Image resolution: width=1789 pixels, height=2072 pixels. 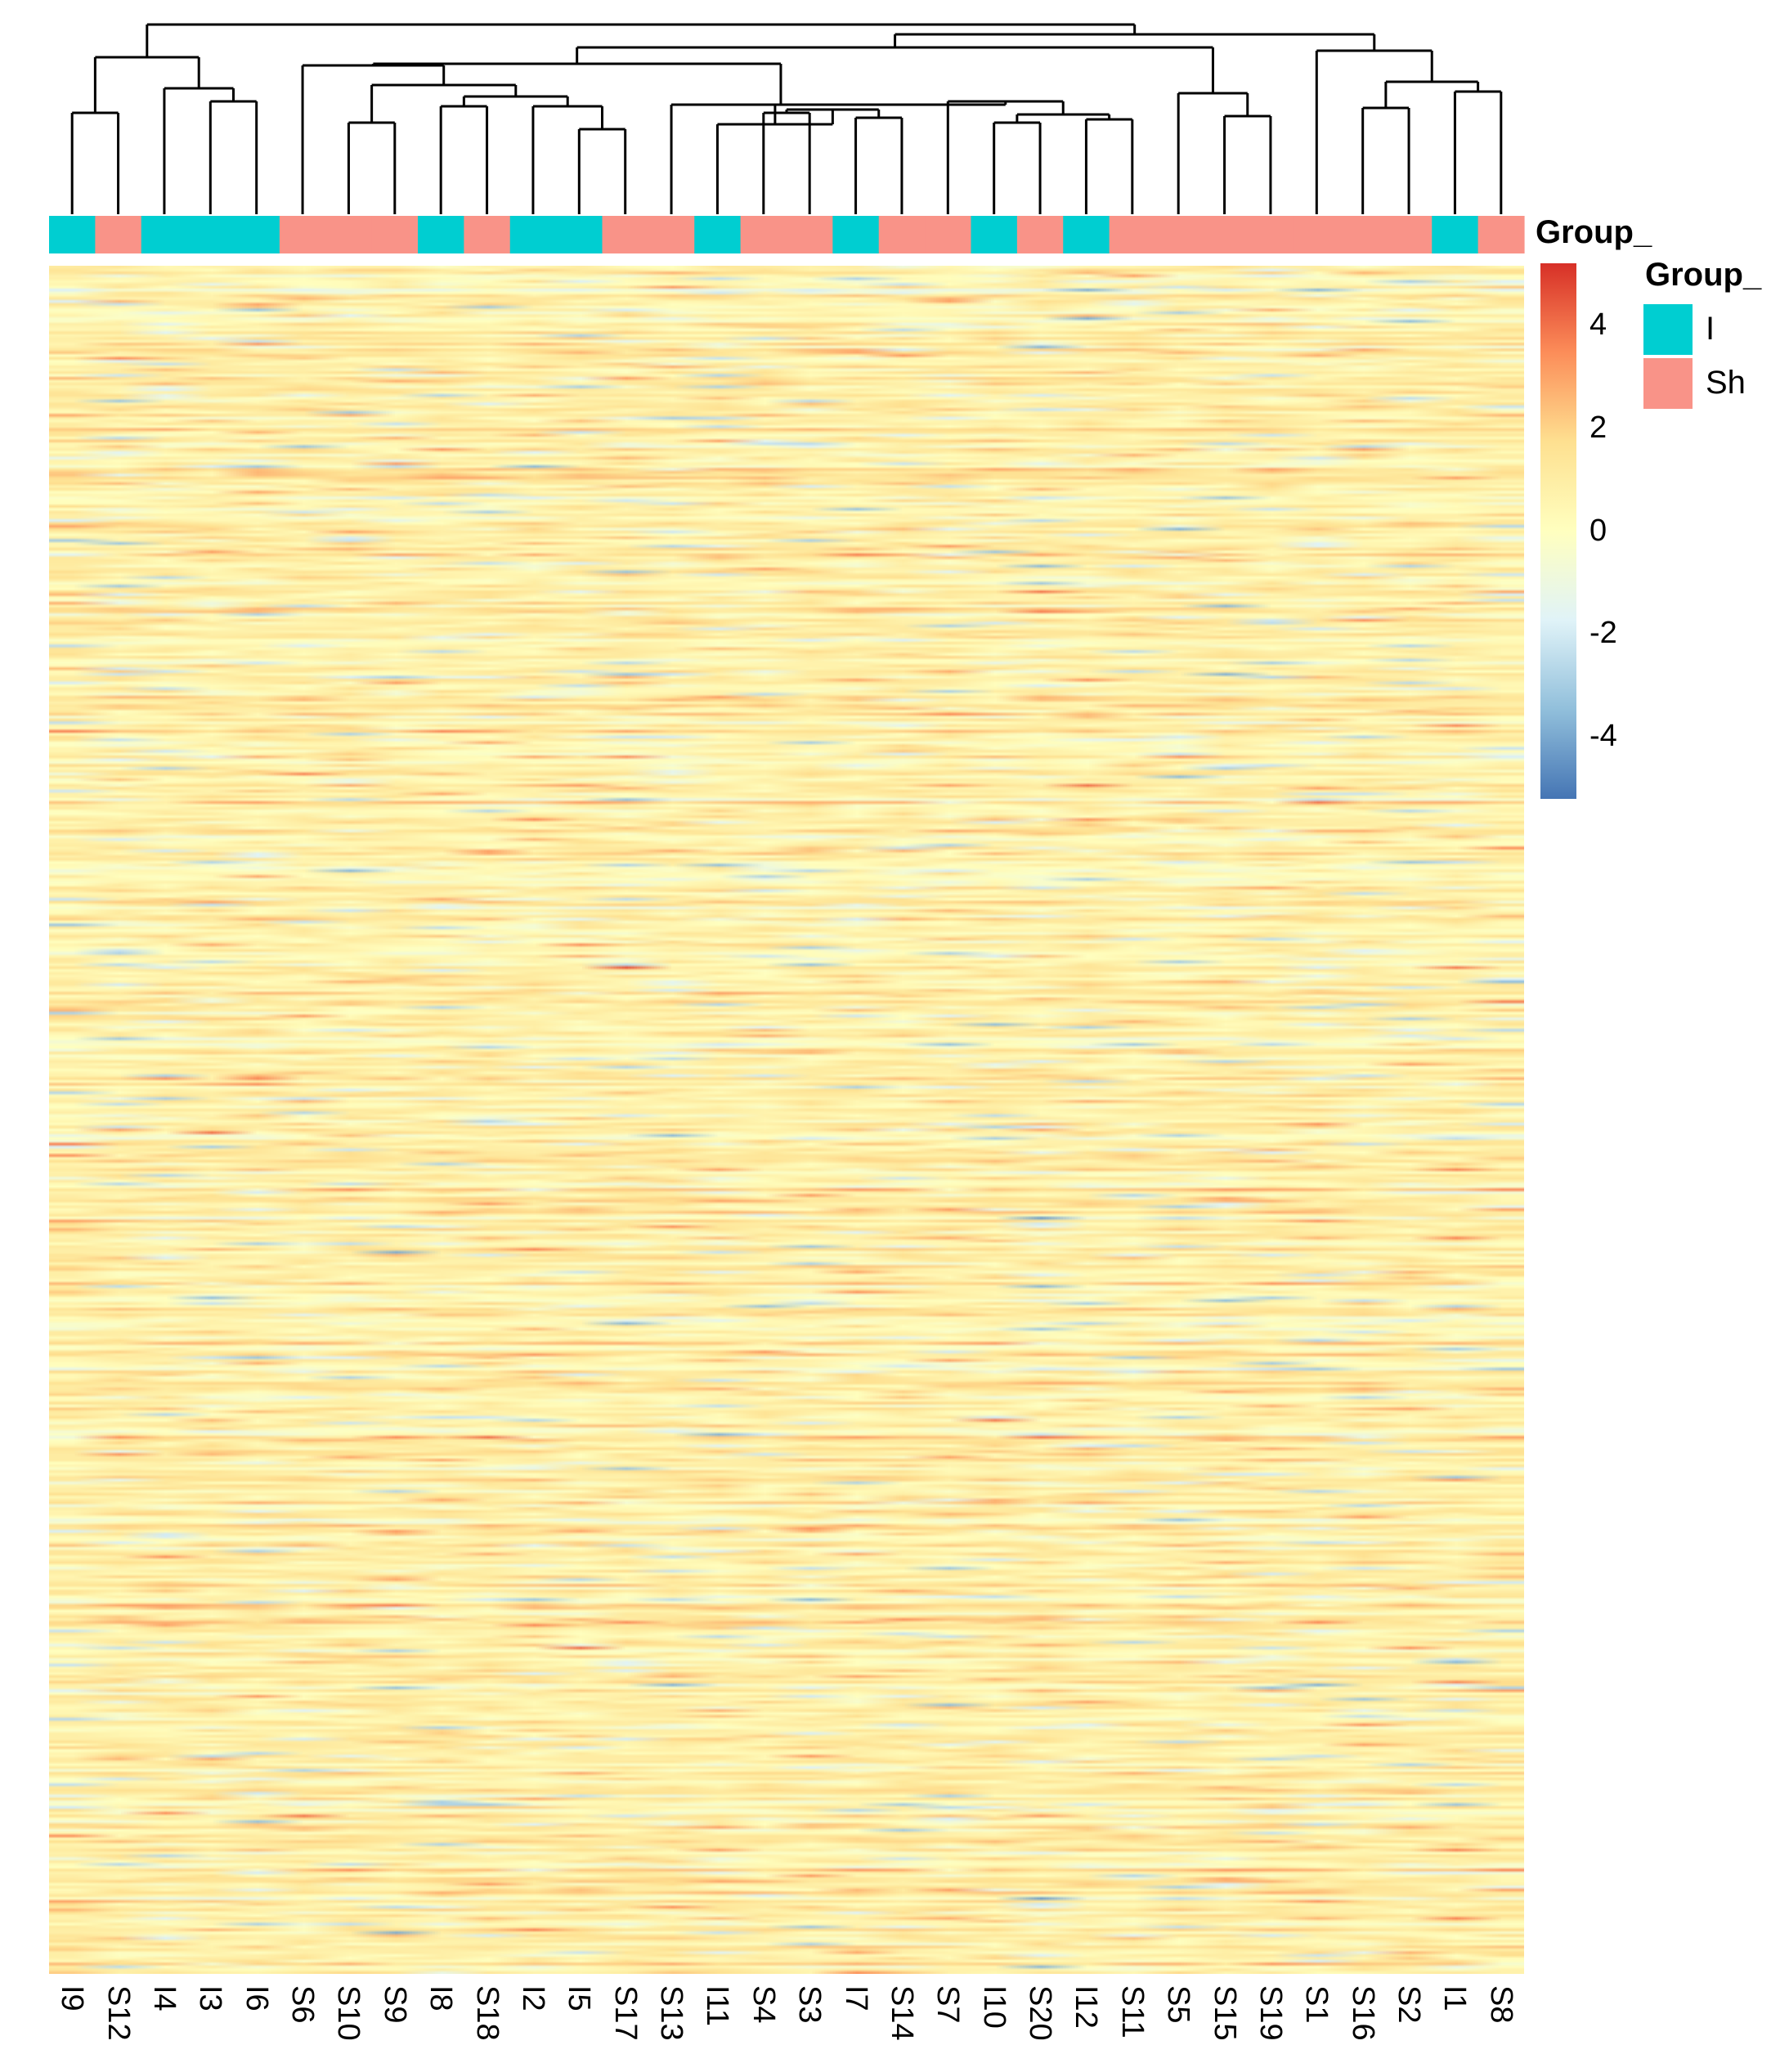 I want to click on legend-swatch-Sh, so click(x=1668, y=384).